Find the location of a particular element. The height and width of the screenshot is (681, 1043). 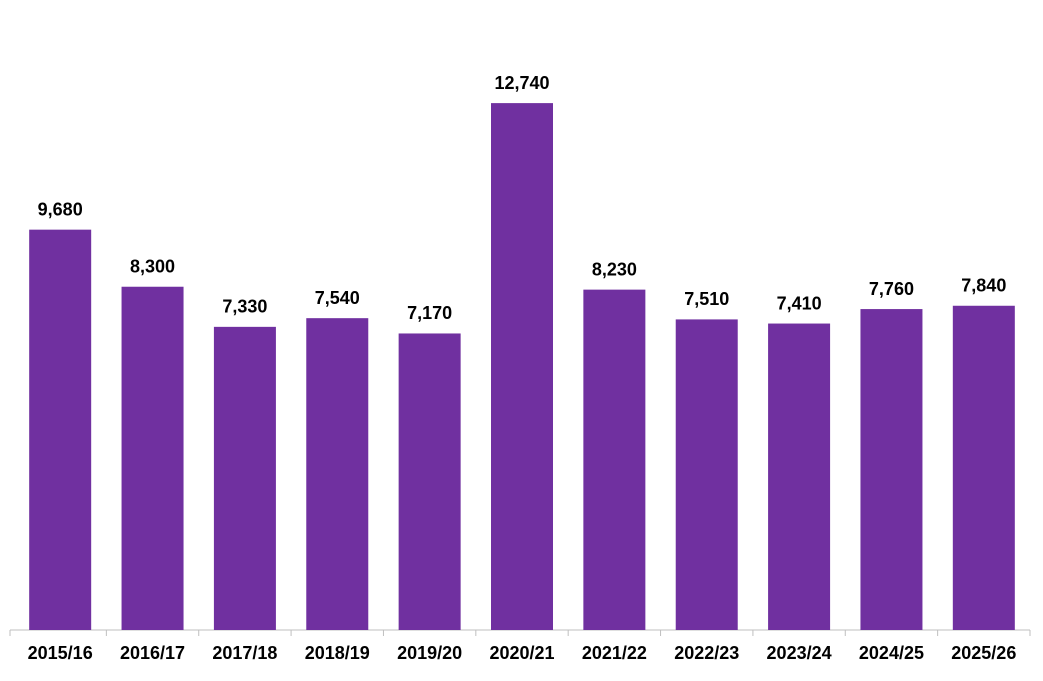

x-tick-label: 2015/16 is located at coordinates (60, 653).